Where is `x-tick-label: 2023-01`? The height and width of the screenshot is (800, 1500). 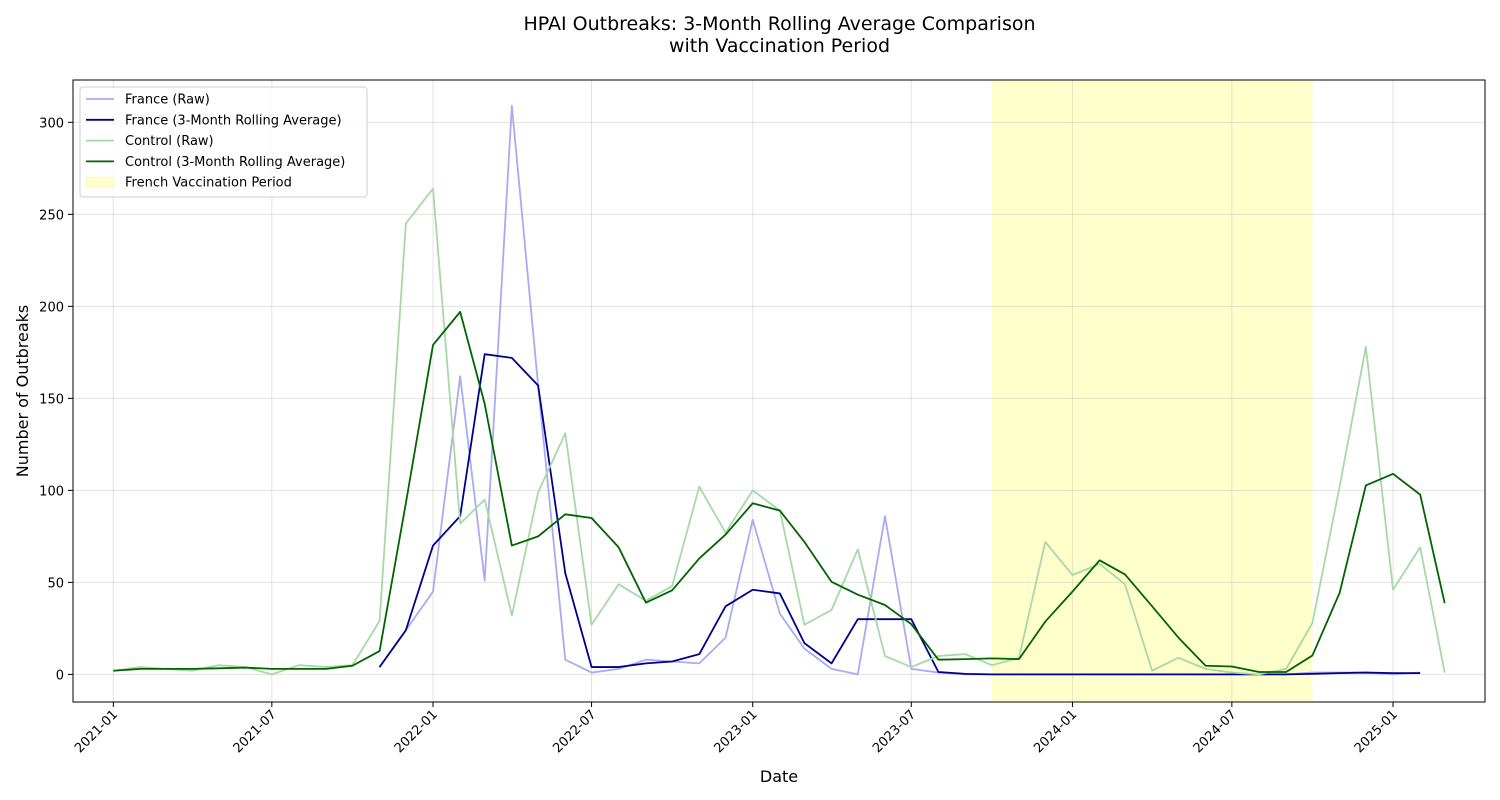 x-tick-label: 2023-01 is located at coordinates (736, 731).